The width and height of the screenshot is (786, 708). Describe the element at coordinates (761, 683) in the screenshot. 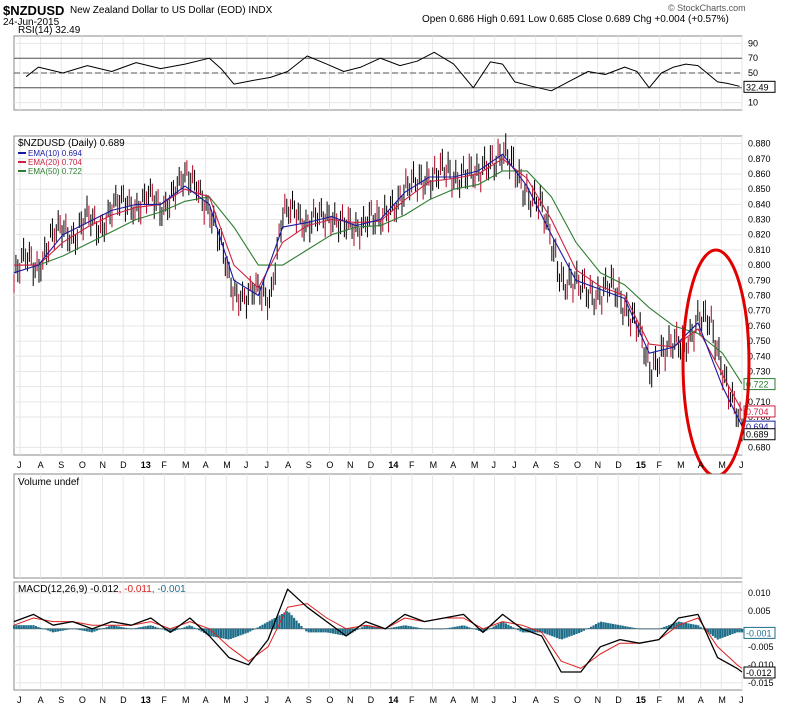

I see `macd-tick-label: -0.015` at that location.